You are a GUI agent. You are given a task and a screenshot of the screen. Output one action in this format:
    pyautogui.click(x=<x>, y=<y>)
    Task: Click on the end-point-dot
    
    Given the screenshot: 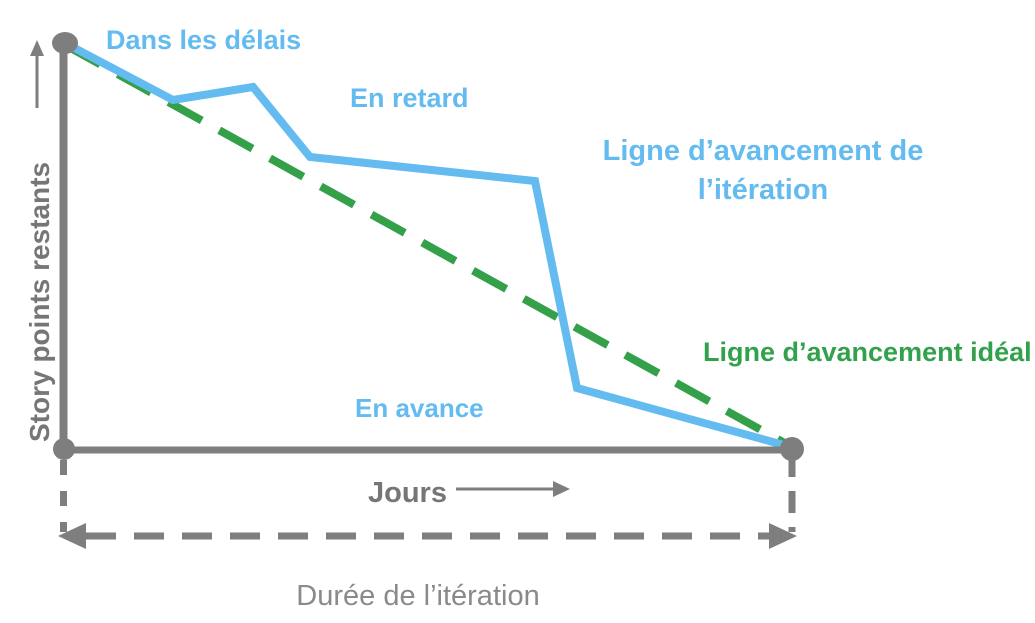 What is the action you would take?
    pyautogui.click(x=792, y=449)
    